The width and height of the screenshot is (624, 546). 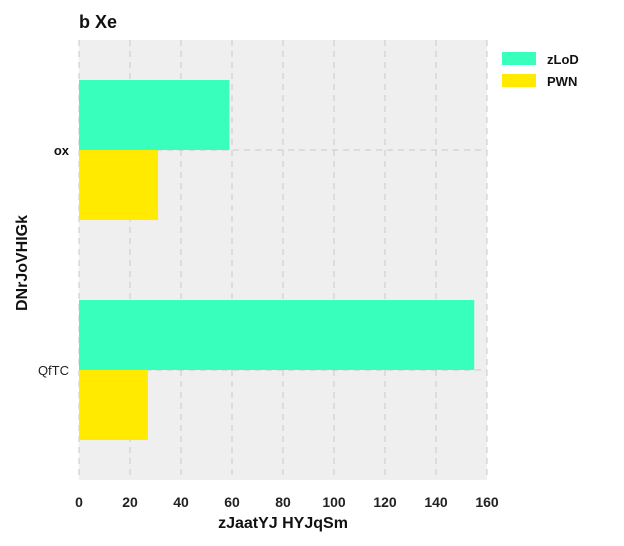 What do you see at coordinates (385, 502) in the screenshot?
I see `x-tick-label: 120` at bounding box center [385, 502].